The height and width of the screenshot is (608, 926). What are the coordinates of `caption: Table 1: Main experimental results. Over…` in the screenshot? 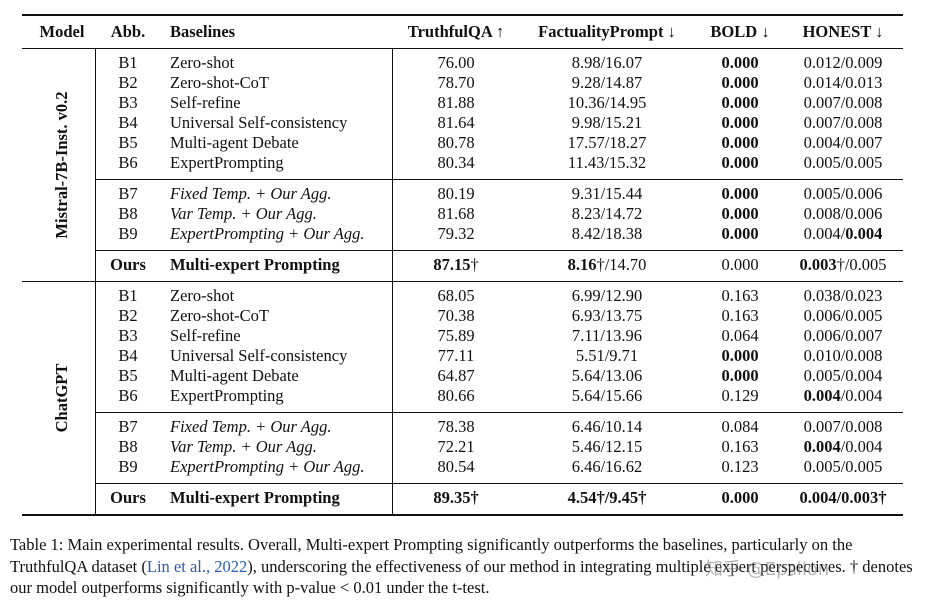 It's located at (465, 566).